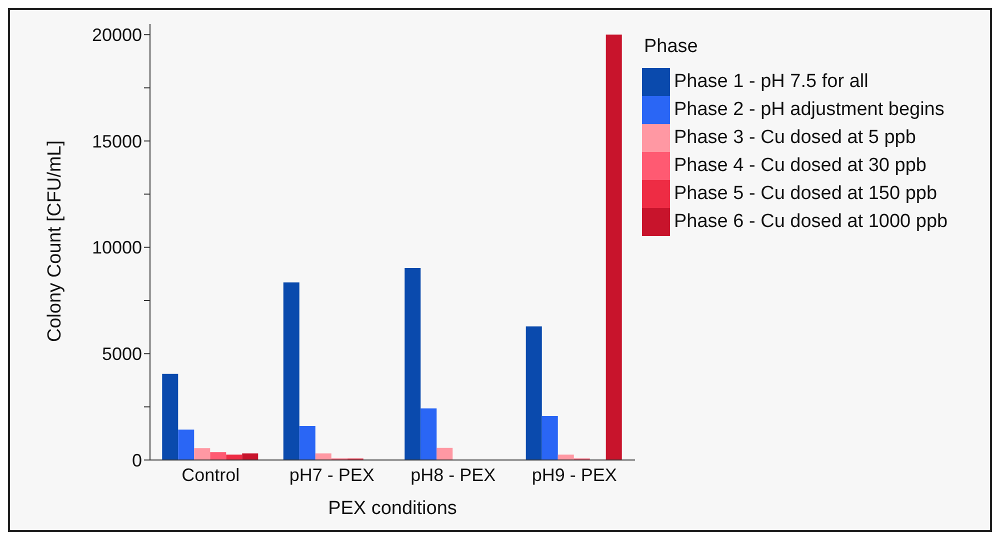 The image size is (999, 539). What do you see at coordinates (671, 47) in the screenshot?
I see `legend-title: Phase` at bounding box center [671, 47].